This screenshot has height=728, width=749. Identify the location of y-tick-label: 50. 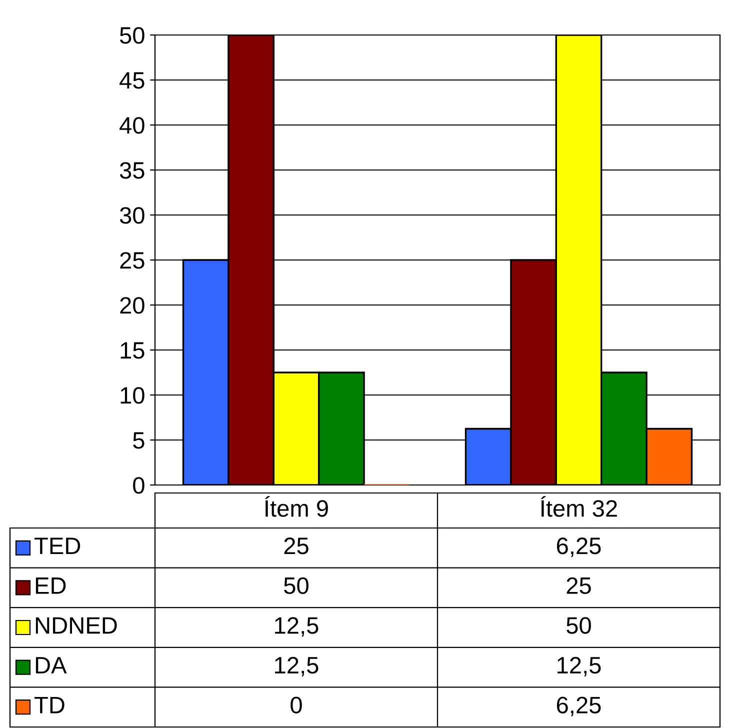
(132, 35).